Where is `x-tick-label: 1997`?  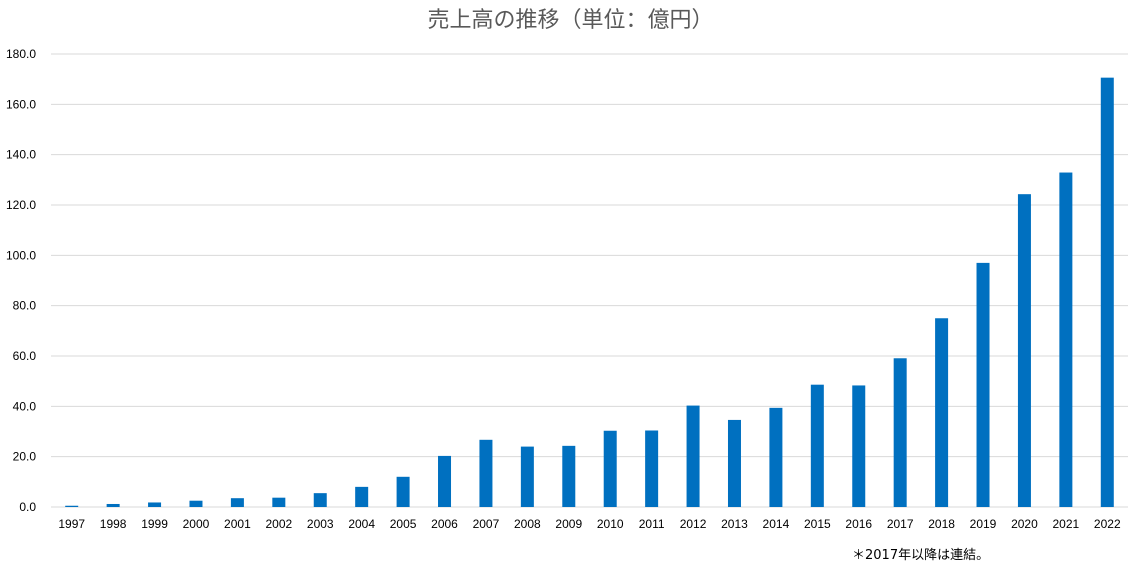
x-tick-label: 1997 is located at coordinates (71, 524).